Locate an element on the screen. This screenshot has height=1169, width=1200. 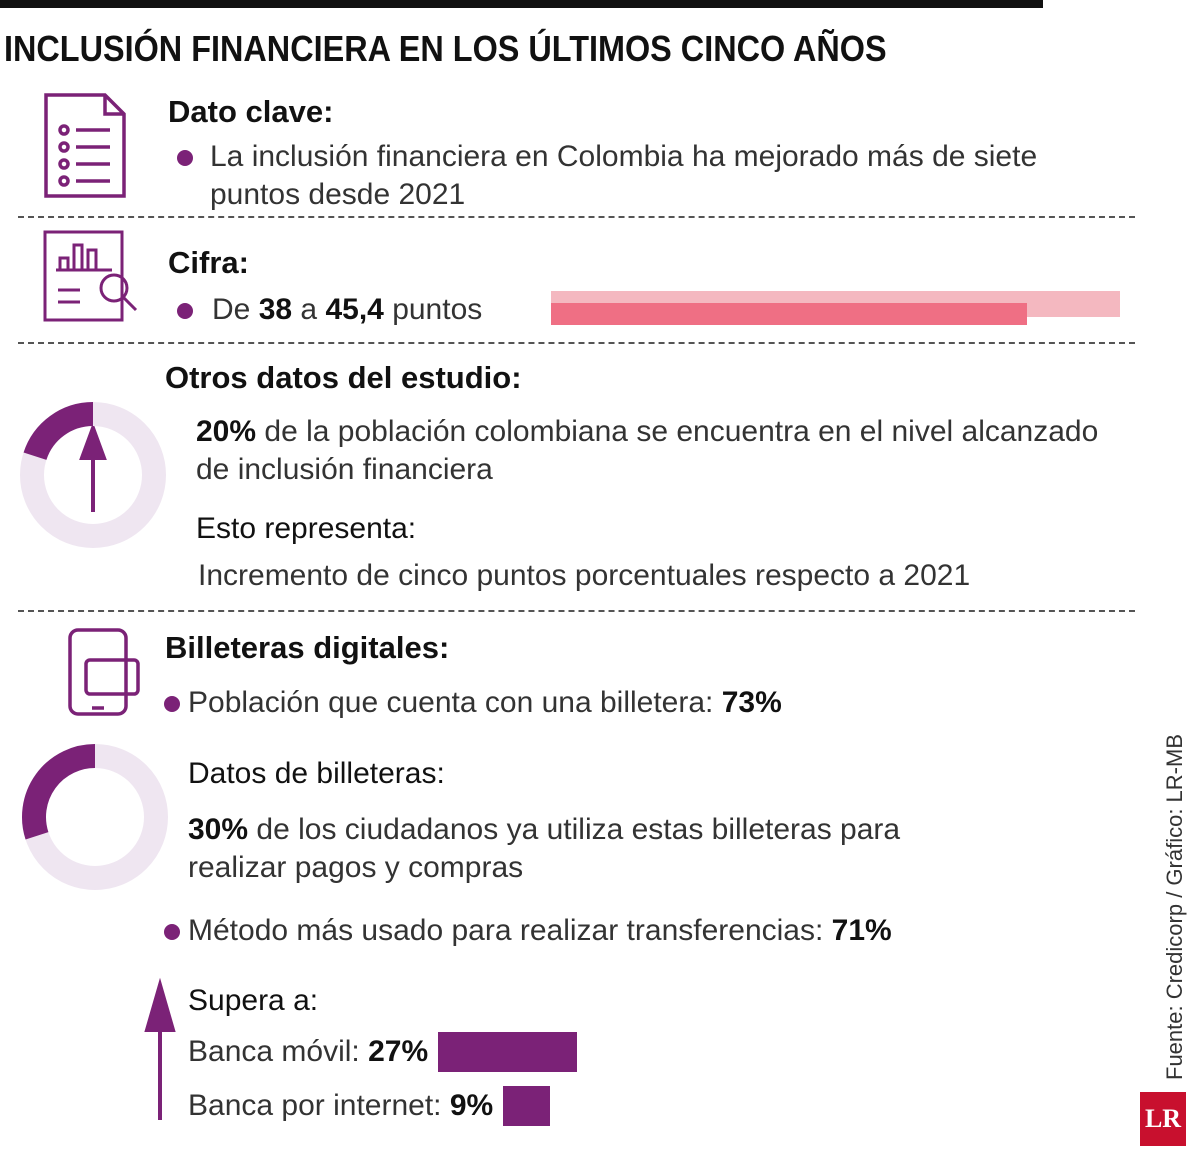
text: Población que cuenta con una billetera: is located at coordinates (451, 702).